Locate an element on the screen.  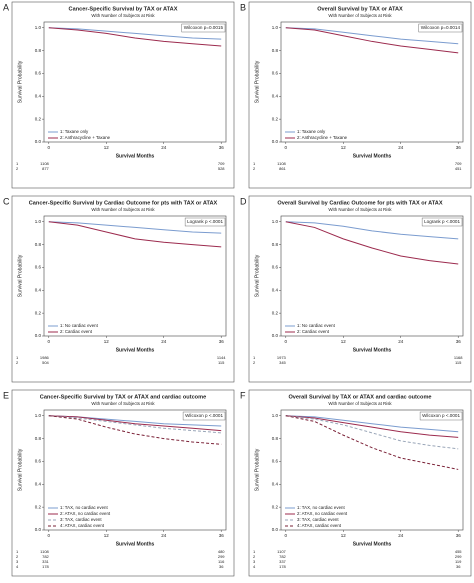
legend-label: 4: ATAX, cardiac event is located at coordinates (319, 525).